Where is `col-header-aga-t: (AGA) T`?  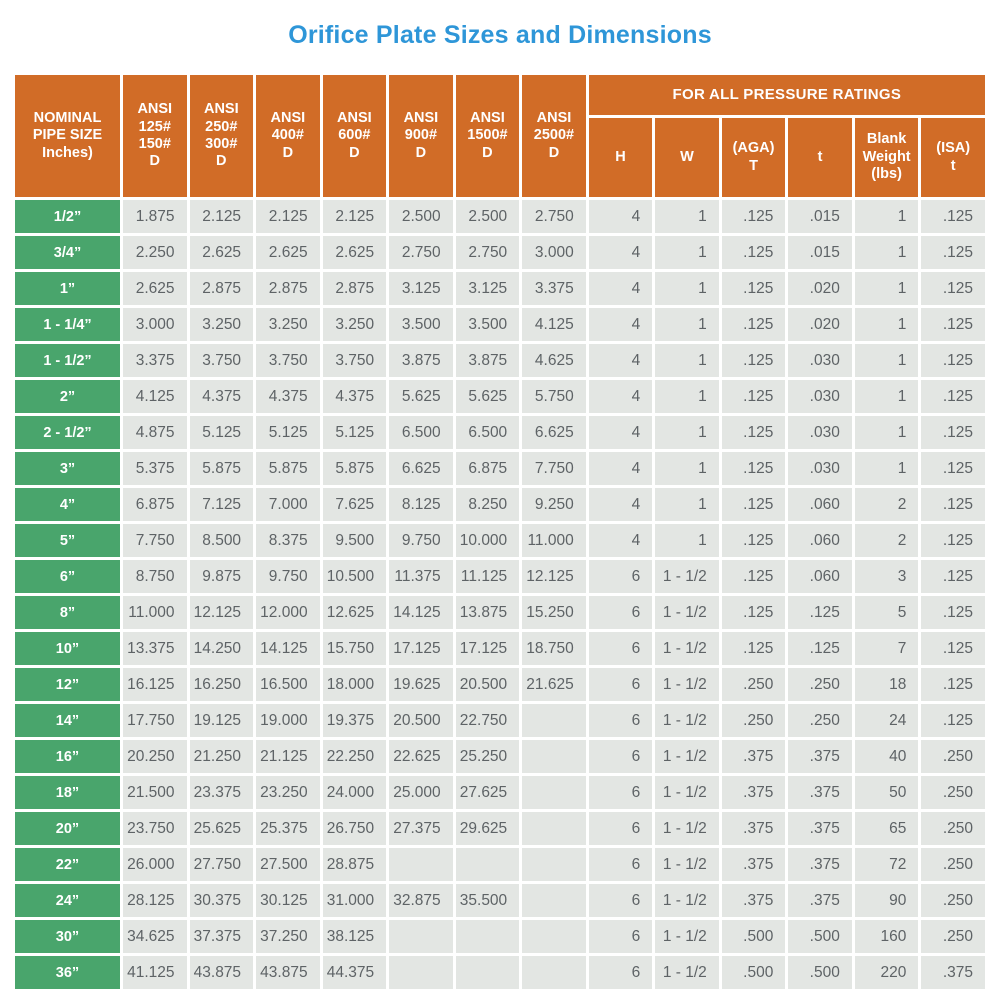 col-header-aga-t: (AGA) T is located at coordinates (753, 157).